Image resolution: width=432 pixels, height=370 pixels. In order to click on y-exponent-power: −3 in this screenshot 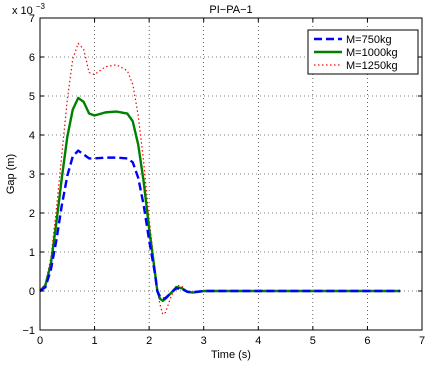, I will do `click(41, 6)`.